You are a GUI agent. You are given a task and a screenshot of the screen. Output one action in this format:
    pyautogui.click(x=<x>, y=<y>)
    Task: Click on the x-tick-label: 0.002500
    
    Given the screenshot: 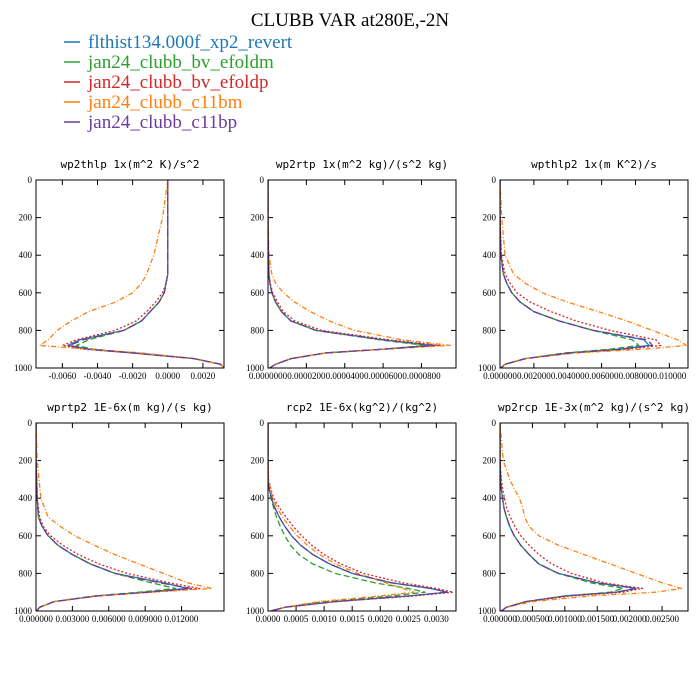 What is the action you would take?
    pyautogui.click(x=662, y=619)
    